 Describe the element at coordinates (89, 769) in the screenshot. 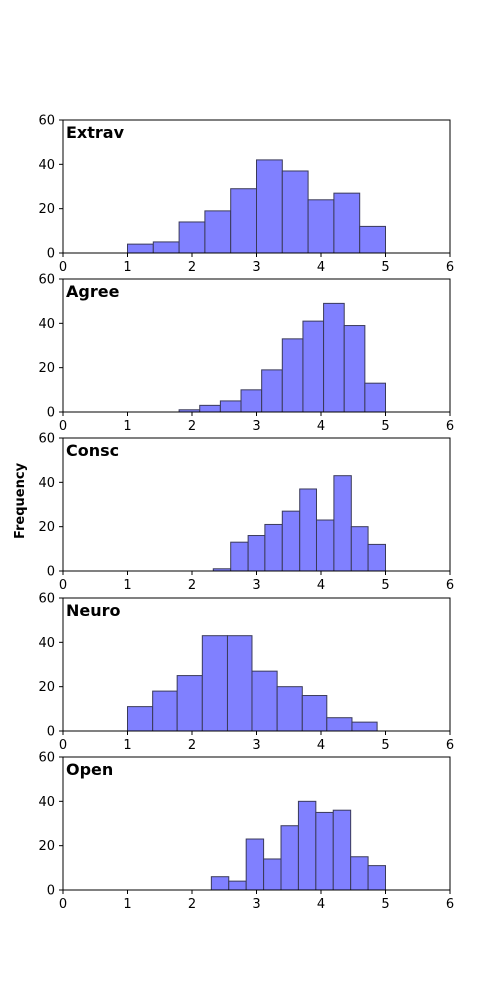

I see `panel-title: Open` at that location.